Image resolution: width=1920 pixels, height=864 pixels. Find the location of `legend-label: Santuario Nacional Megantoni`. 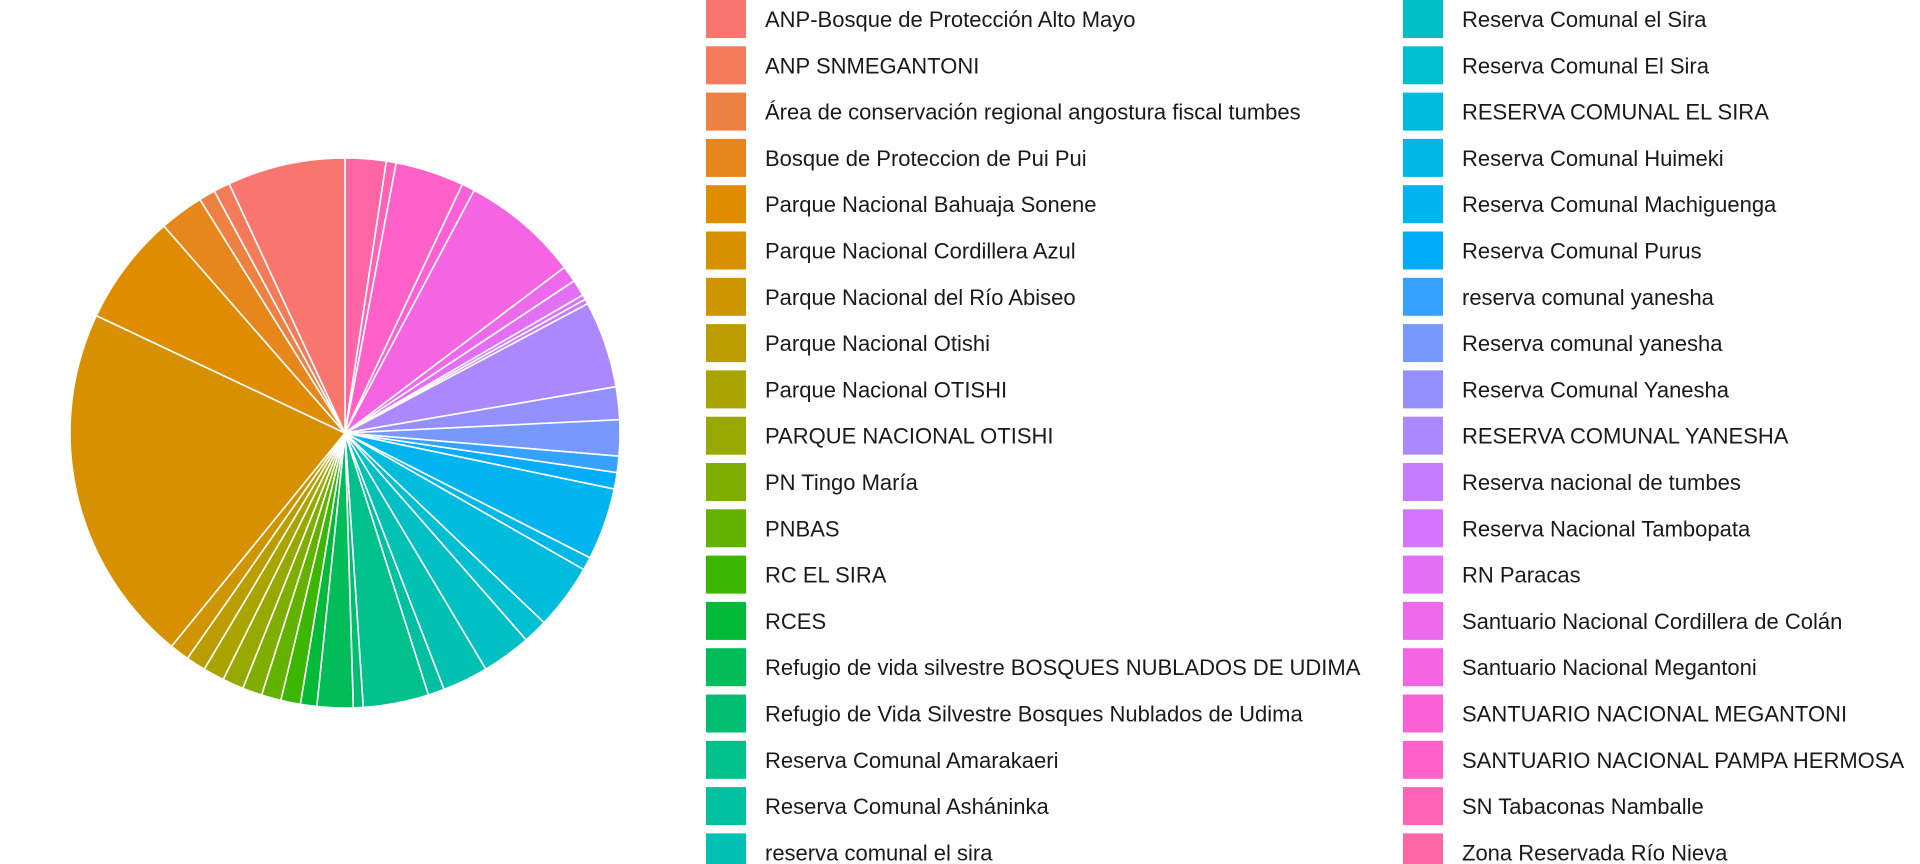

legend-label: Santuario Nacional Megantoni is located at coordinates (1609, 667).